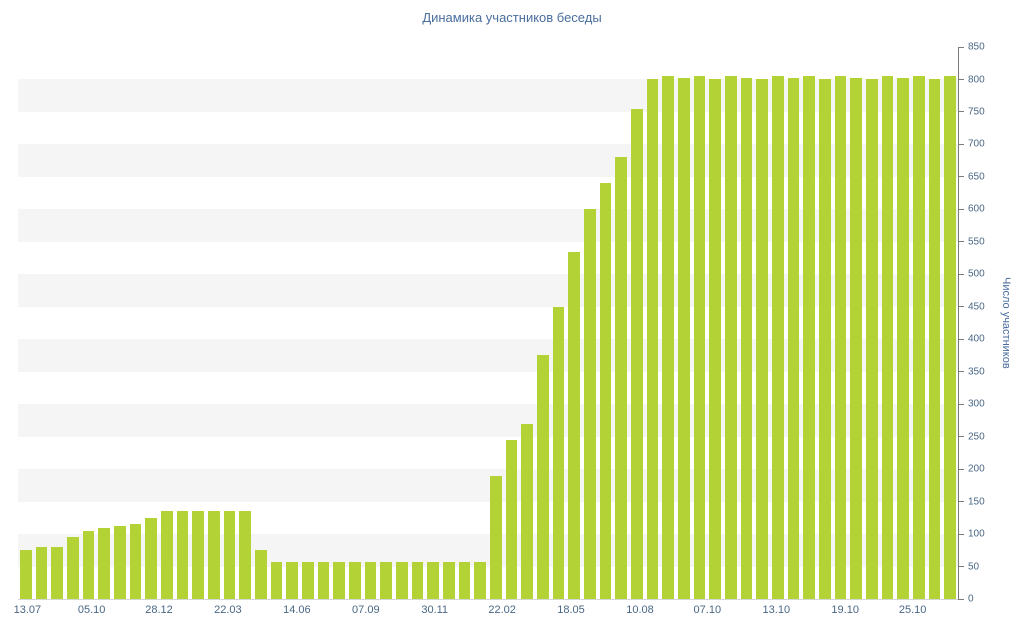 This screenshot has height=640, width=1024. Describe the element at coordinates (976, 112) in the screenshot. I see `y-axis-tick-label: 750` at that location.